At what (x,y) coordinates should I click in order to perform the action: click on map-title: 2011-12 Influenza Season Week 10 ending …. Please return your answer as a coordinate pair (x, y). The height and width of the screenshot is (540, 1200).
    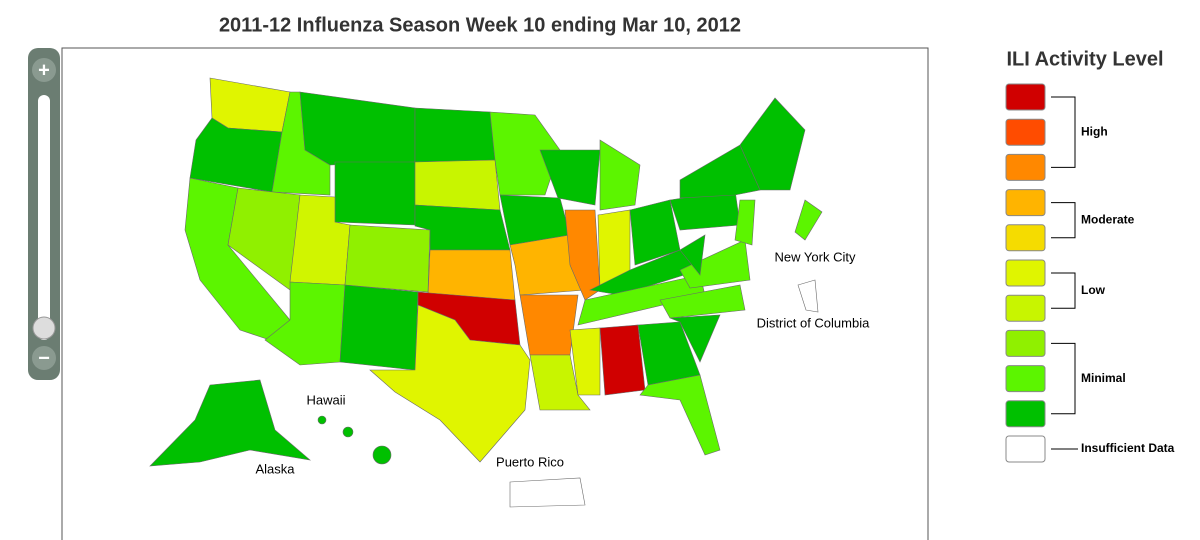
    Looking at the image, I should click on (480, 25).